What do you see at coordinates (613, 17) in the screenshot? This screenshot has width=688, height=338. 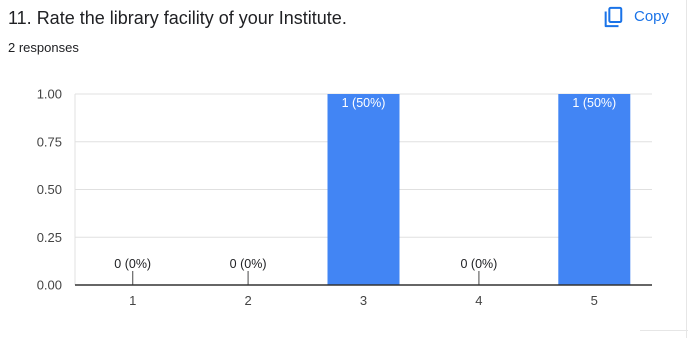 I see `copy-icon` at bounding box center [613, 17].